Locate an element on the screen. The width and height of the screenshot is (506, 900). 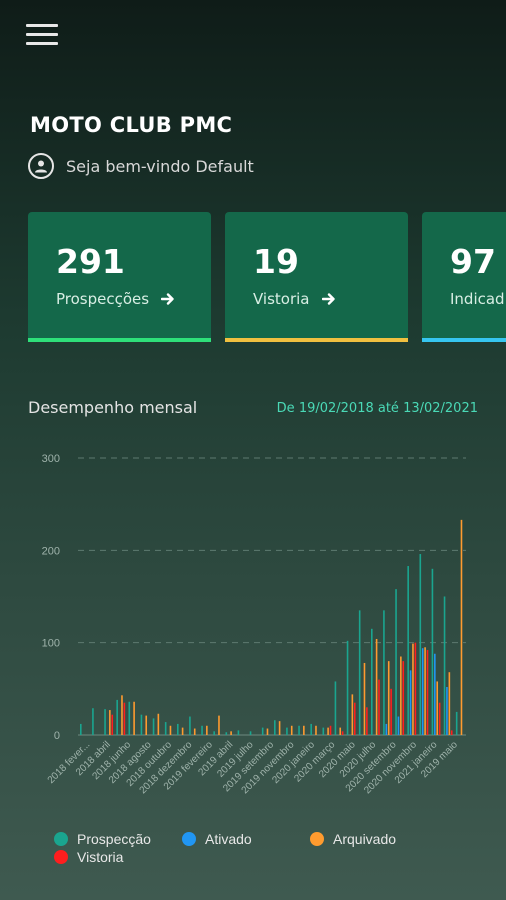
card-indicados: 97 Indicad is located at coordinates (464, 277).